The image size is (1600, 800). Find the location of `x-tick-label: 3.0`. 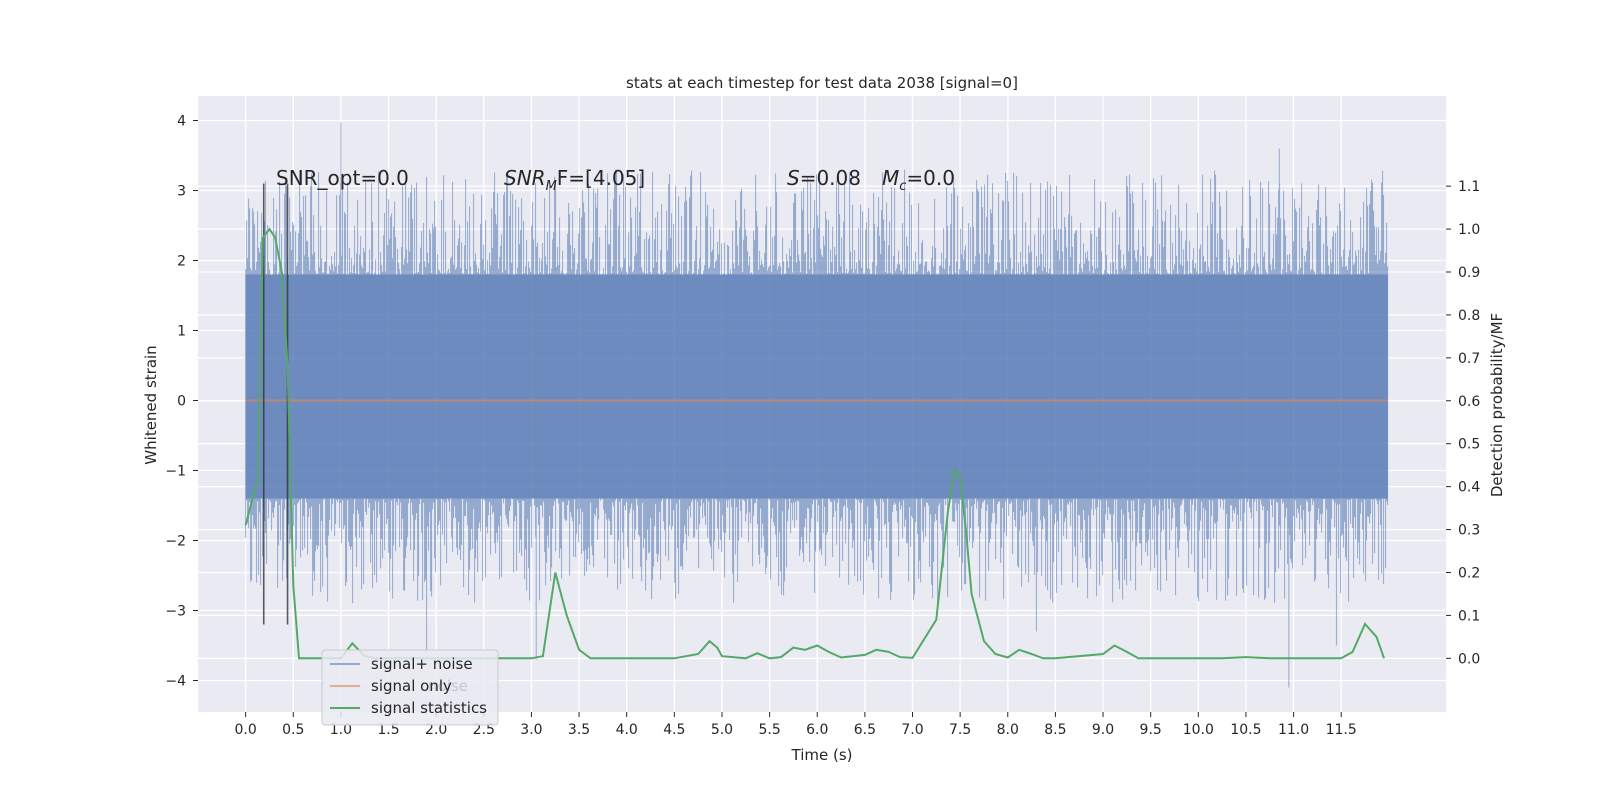

x-tick-label: 3.0 is located at coordinates (531, 730).